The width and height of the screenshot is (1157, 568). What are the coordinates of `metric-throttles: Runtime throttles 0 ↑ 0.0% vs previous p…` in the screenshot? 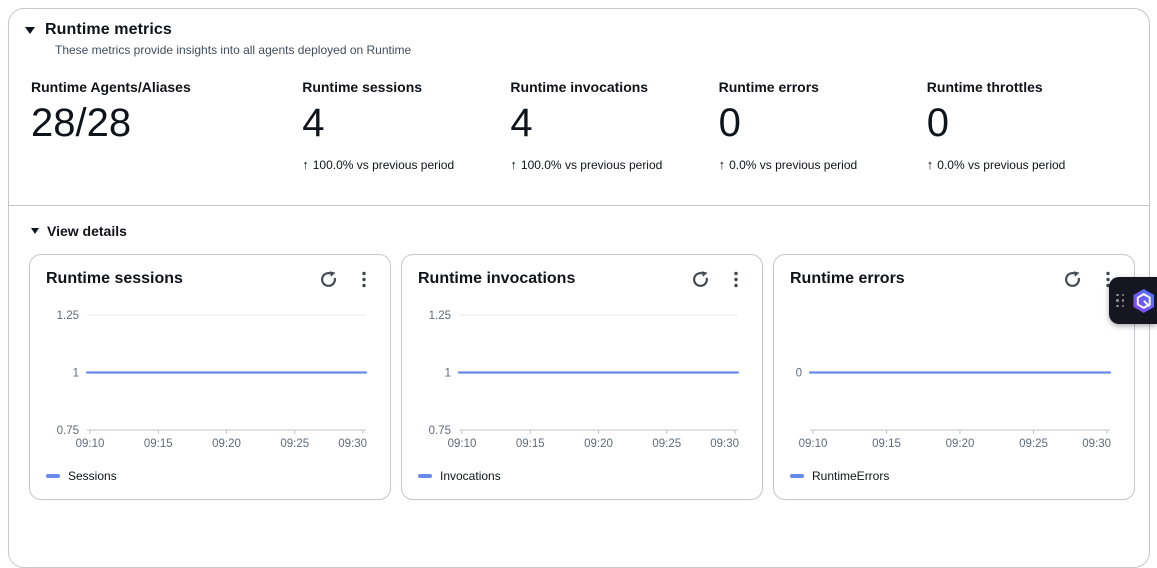 It's located at (1031, 125).